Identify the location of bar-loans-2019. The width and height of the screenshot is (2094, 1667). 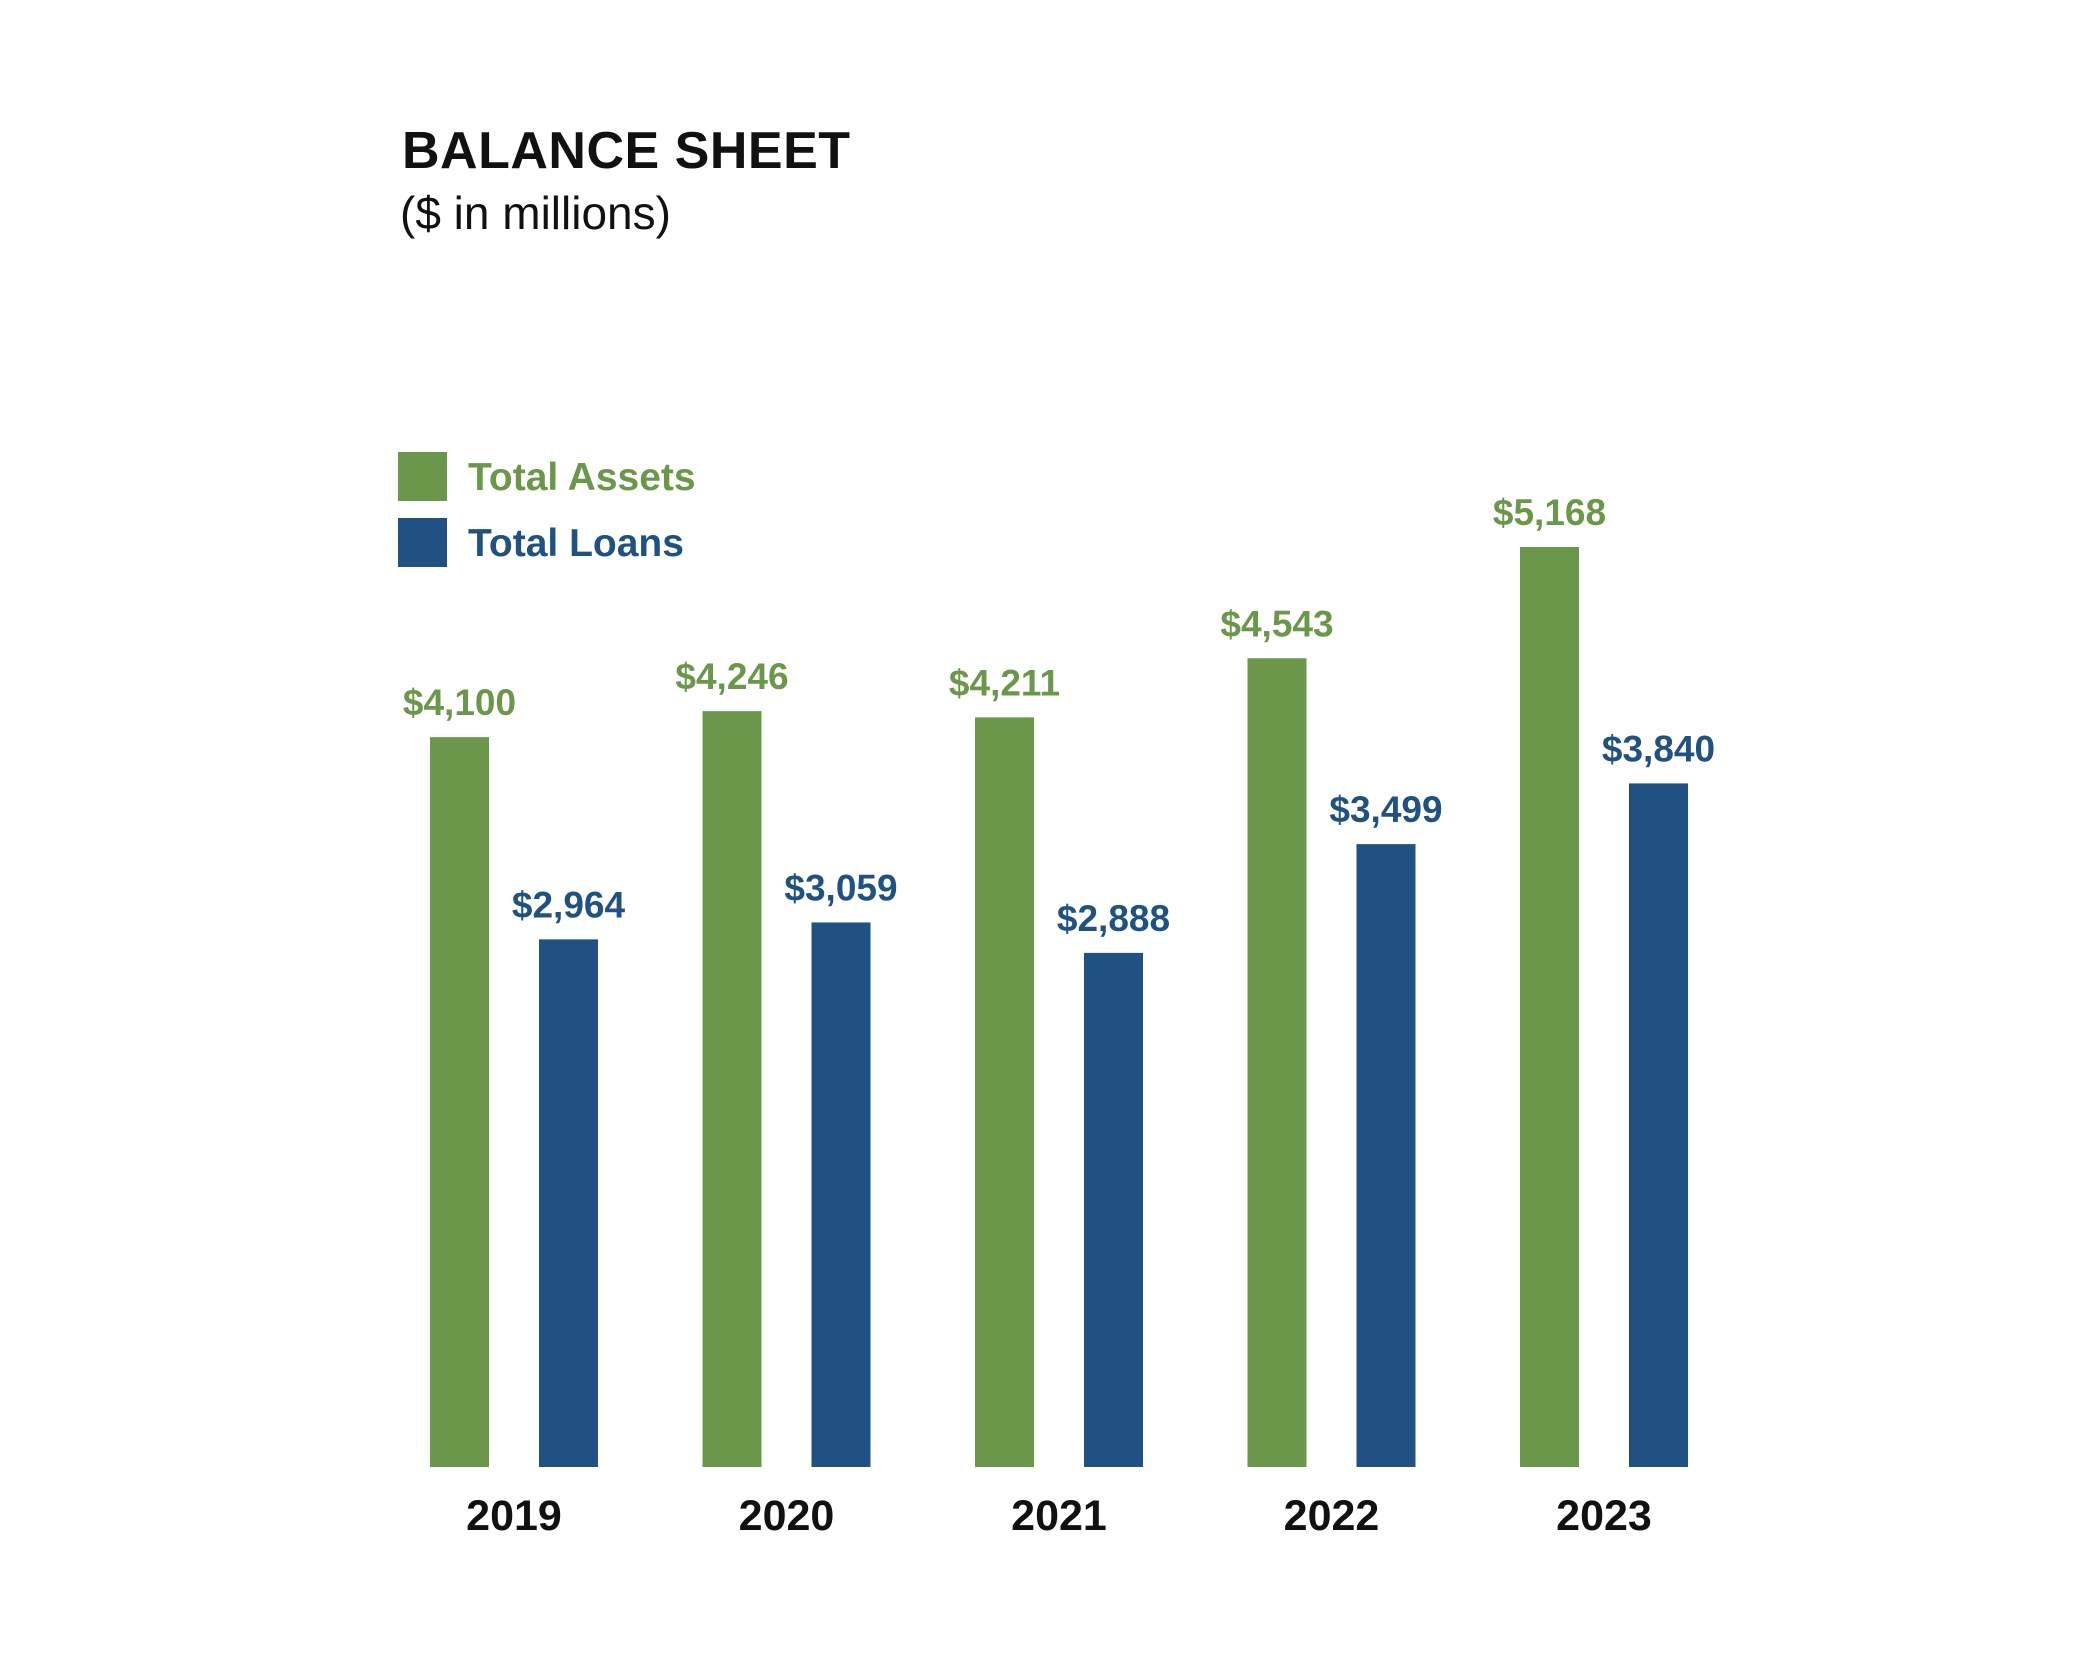
(568, 1203).